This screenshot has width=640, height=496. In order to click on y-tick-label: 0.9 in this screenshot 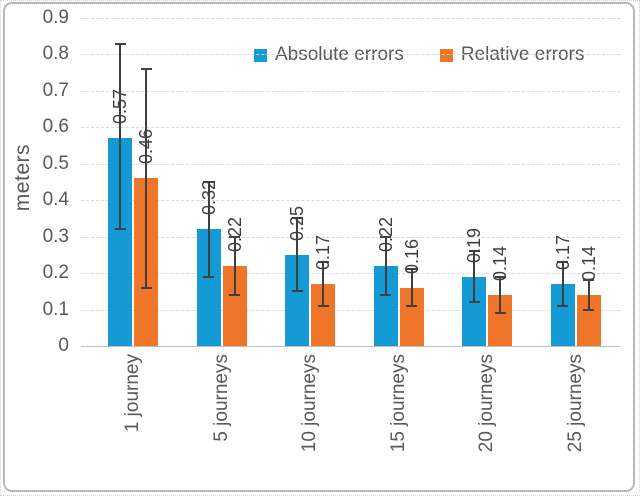, I will do `click(55, 17)`.